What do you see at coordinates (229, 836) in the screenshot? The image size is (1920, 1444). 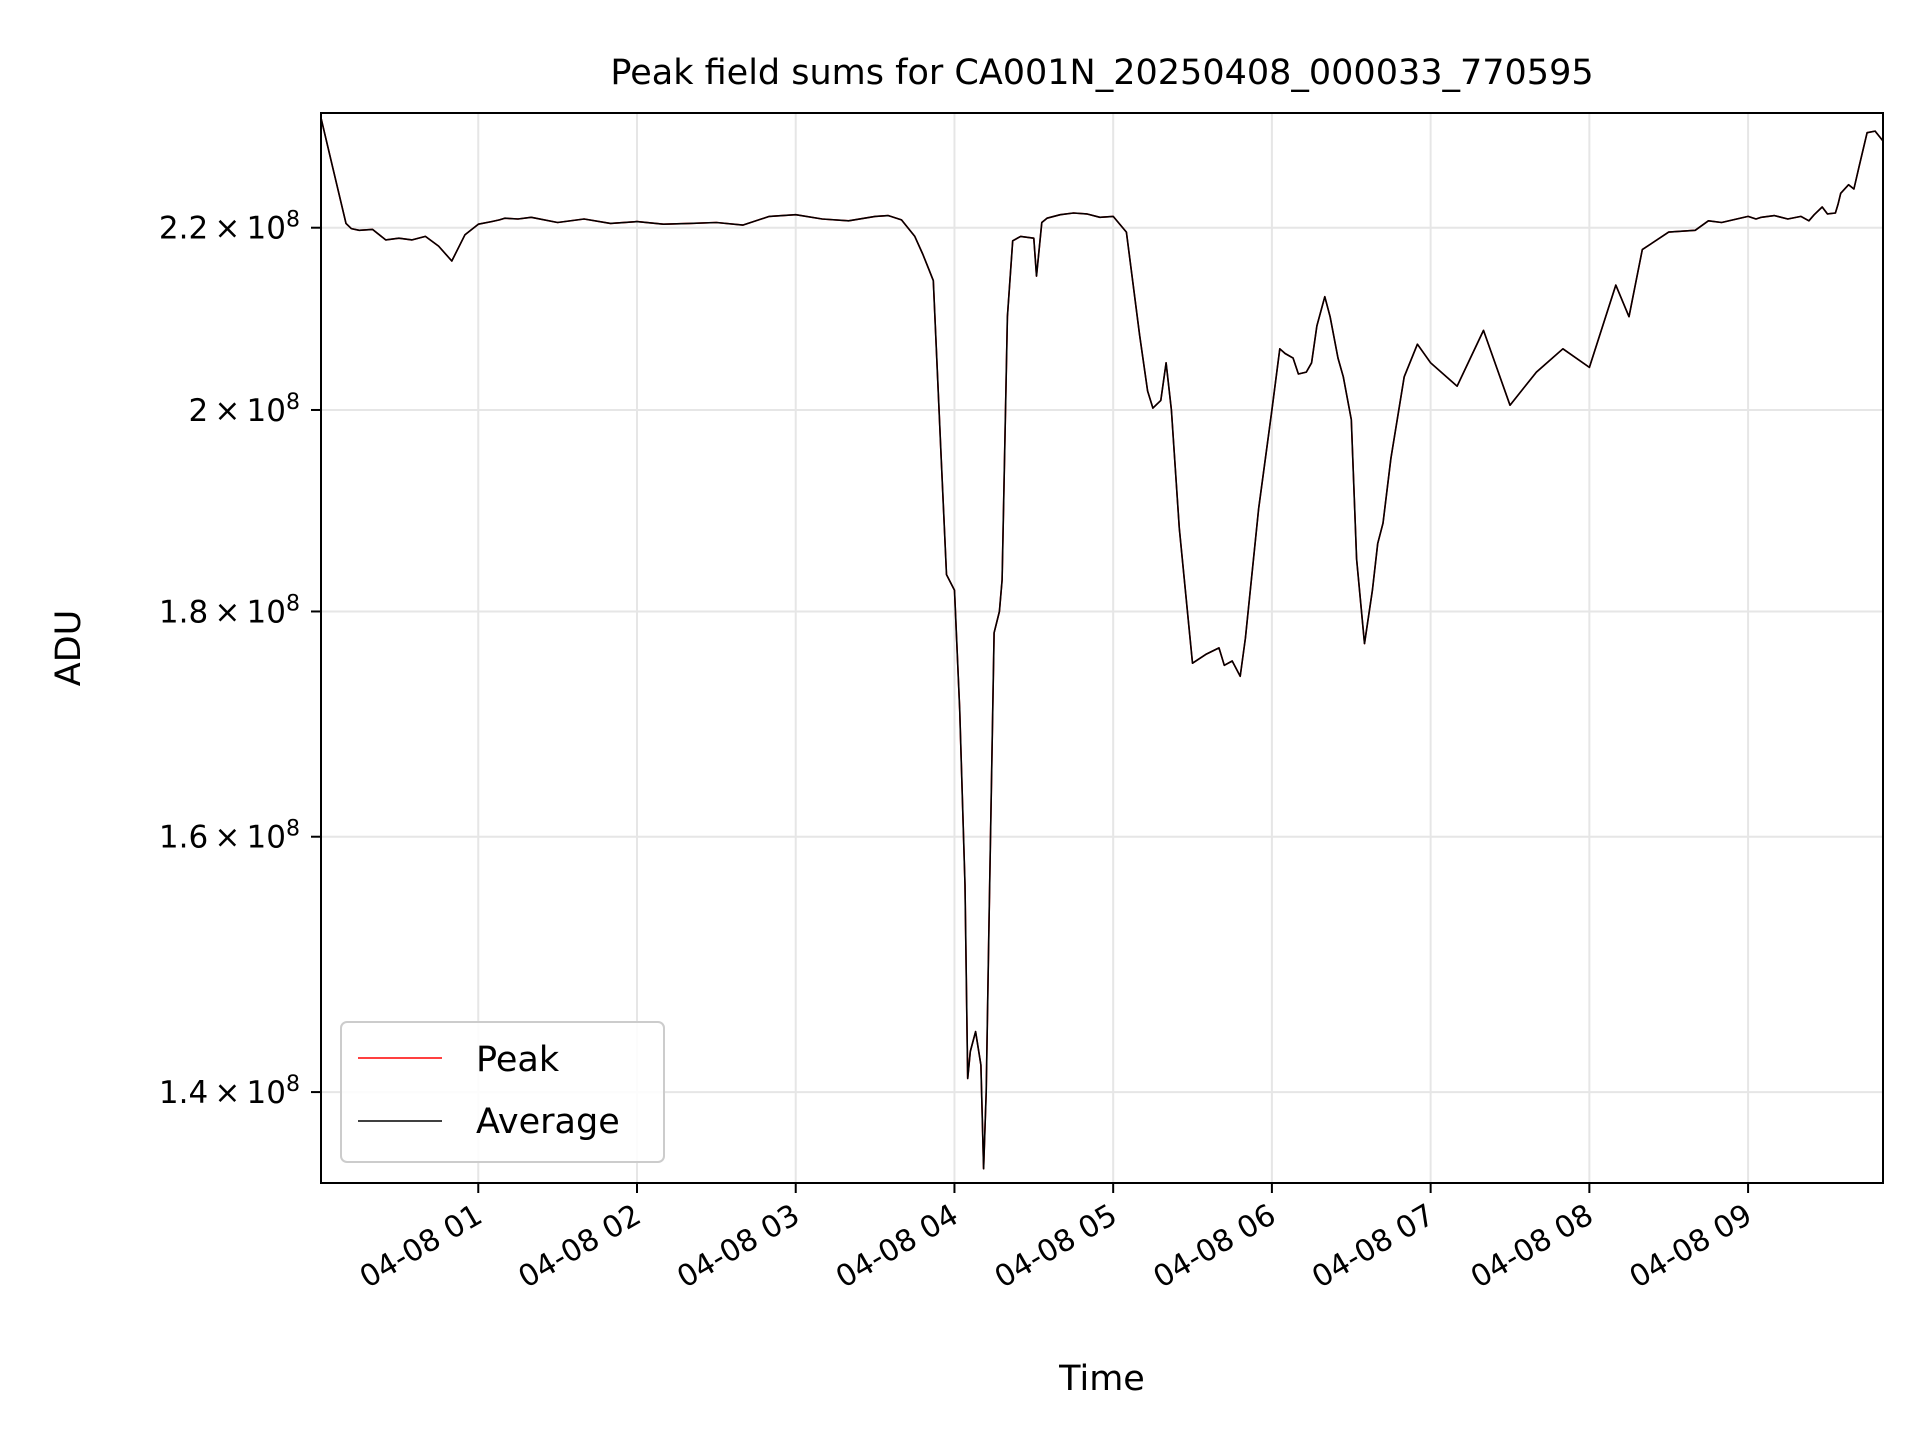 I see `y-tick-label: 1.6 × 108` at bounding box center [229, 836].